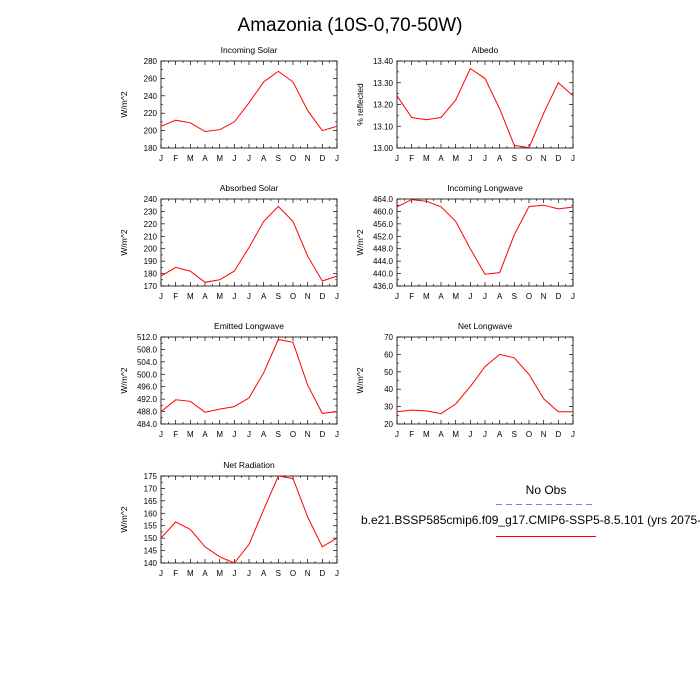 The height and width of the screenshot is (700, 700). Describe the element at coordinates (151, 236) in the screenshot. I see `y-tick-label: 210` at that location.